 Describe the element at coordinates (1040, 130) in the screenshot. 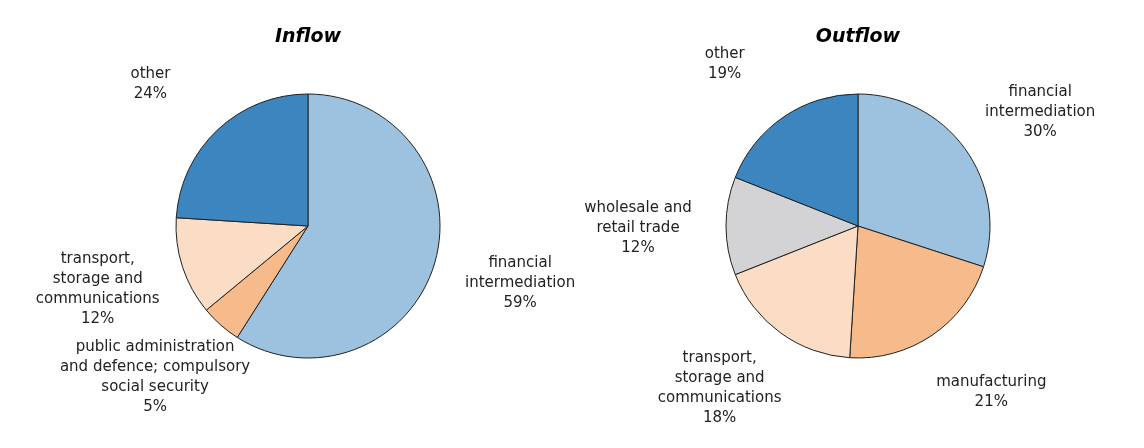

I see `data-label: 30%` at that location.